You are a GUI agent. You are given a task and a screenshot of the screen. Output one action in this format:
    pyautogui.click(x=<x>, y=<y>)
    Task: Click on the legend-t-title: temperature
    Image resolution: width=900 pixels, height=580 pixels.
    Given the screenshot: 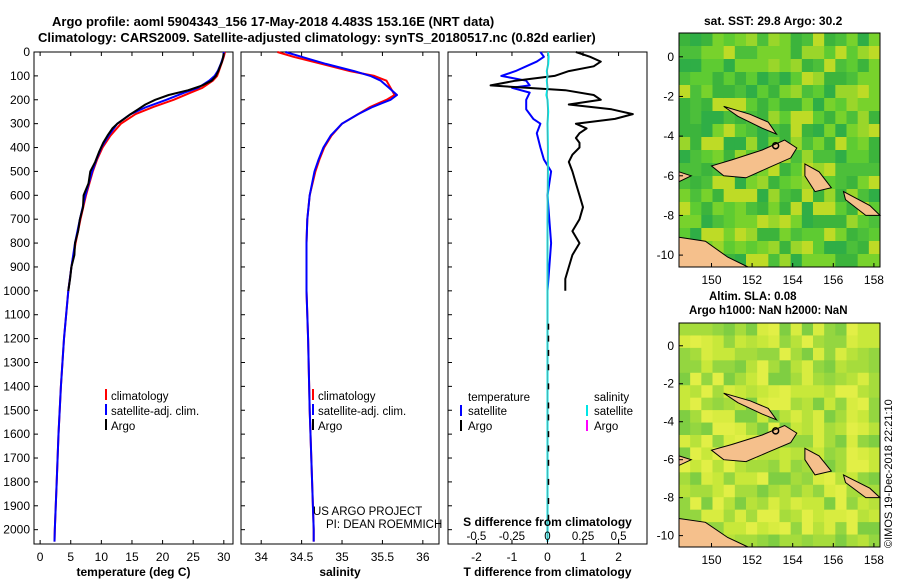 What is the action you would take?
    pyautogui.click(x=499, y=398)
    